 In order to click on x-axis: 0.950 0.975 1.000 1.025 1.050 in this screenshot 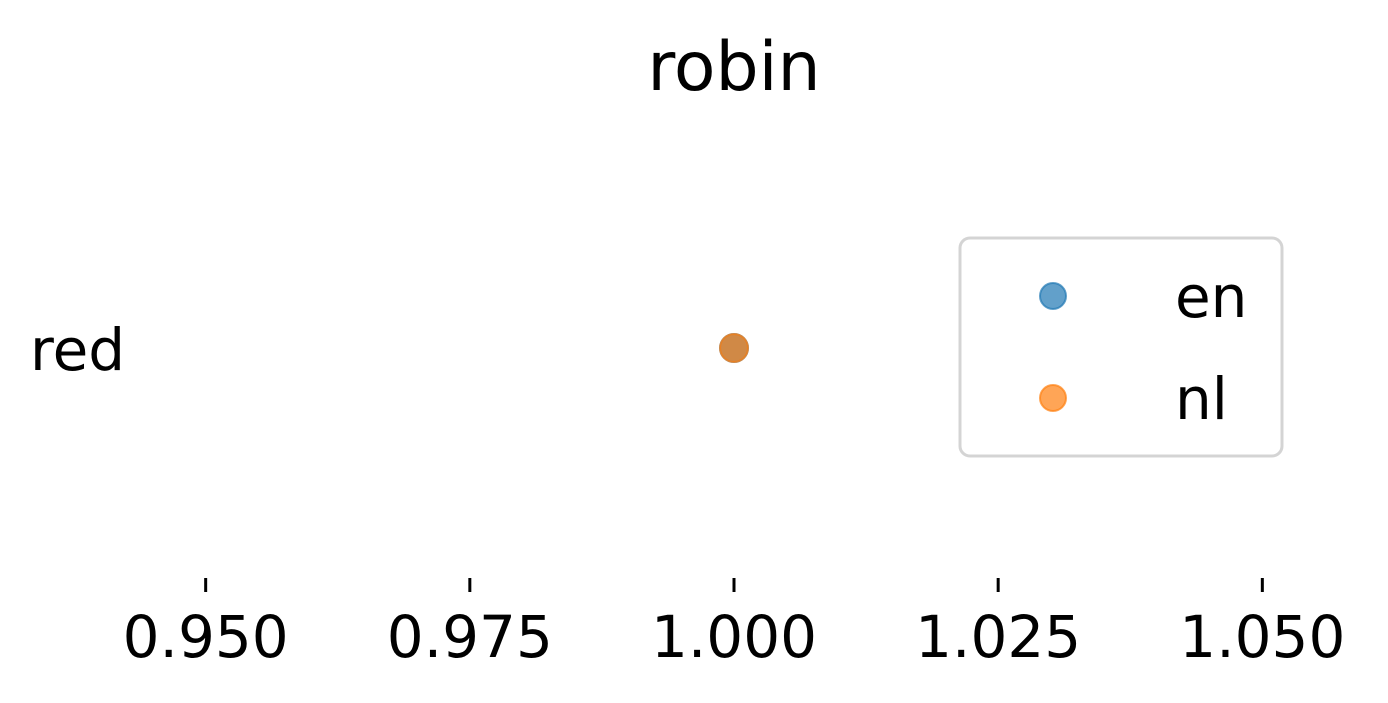, I will do `click(734, 624)`.